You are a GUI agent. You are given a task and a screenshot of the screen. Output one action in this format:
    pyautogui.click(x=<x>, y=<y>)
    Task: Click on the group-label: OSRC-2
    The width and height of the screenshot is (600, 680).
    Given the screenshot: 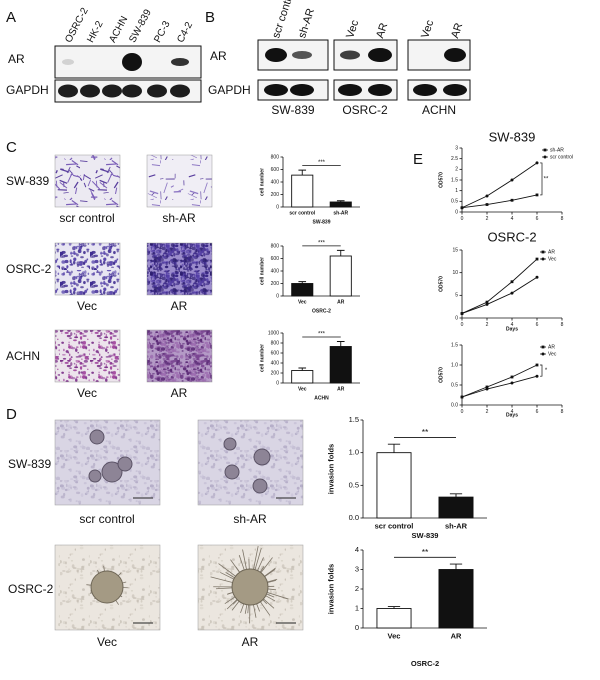 What is the action you would take?
    pyautogui.click(x=365, y=110)
    